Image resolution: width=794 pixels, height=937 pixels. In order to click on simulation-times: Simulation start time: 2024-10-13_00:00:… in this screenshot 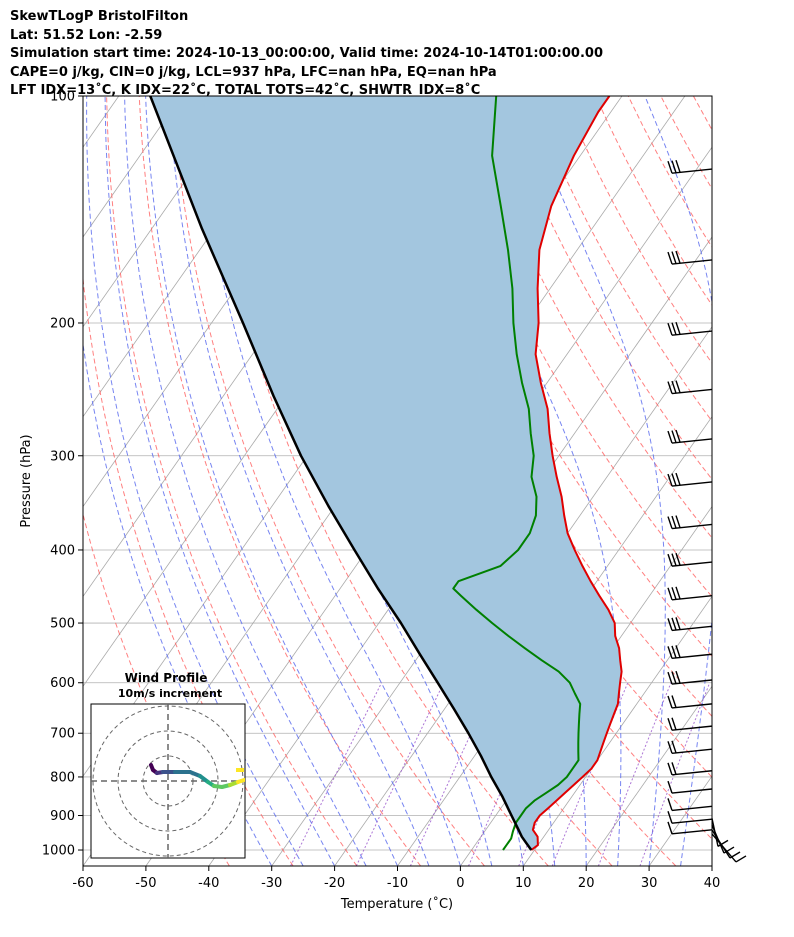, I will do `click(306, 53)`.